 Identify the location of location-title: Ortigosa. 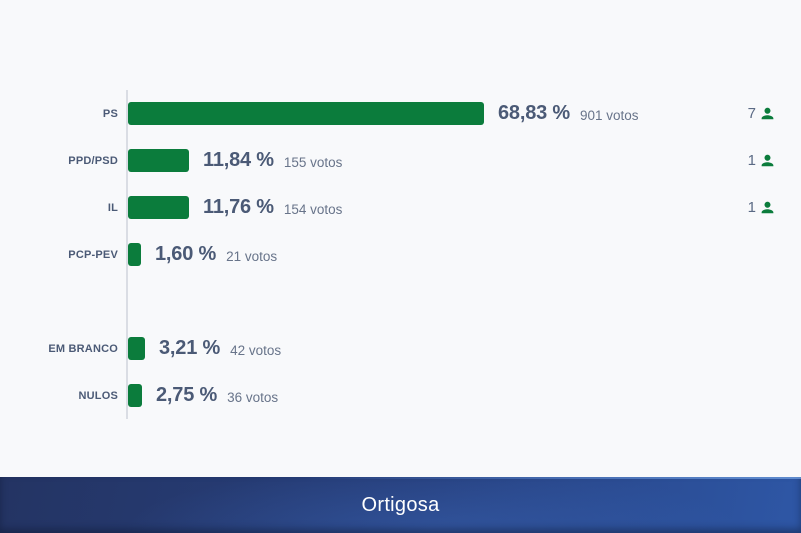
(400, 504).